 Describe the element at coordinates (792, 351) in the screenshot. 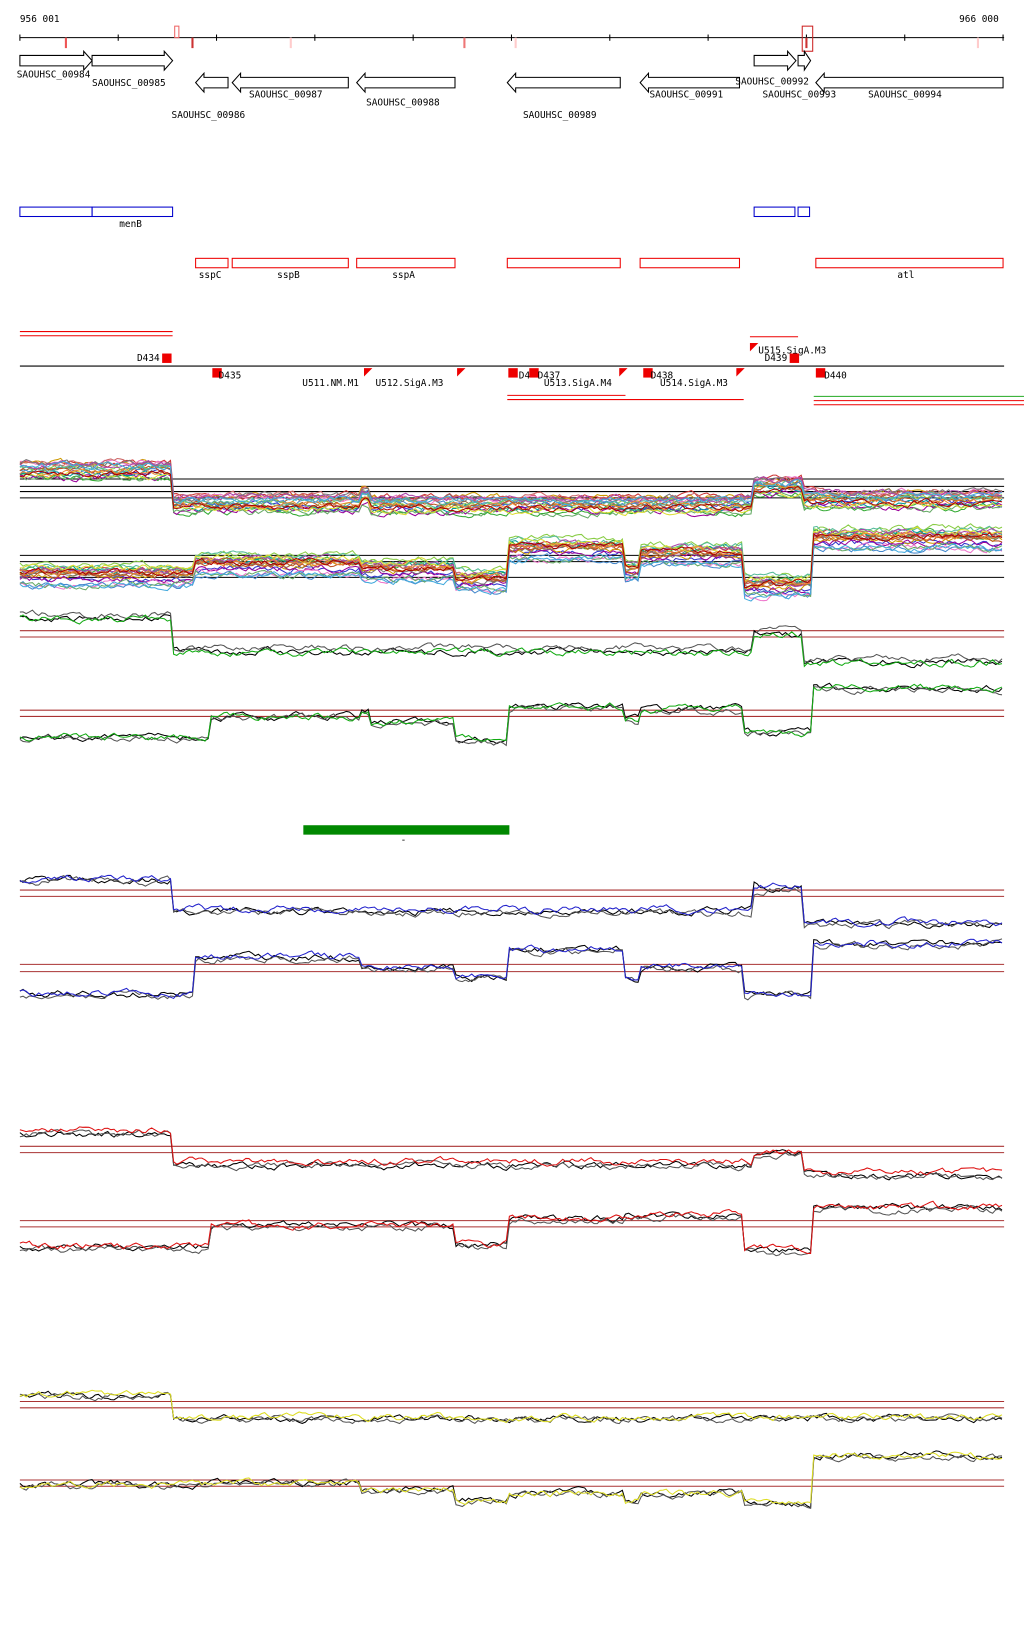

I see `feature-label: U515.SigA.M3` at that location.